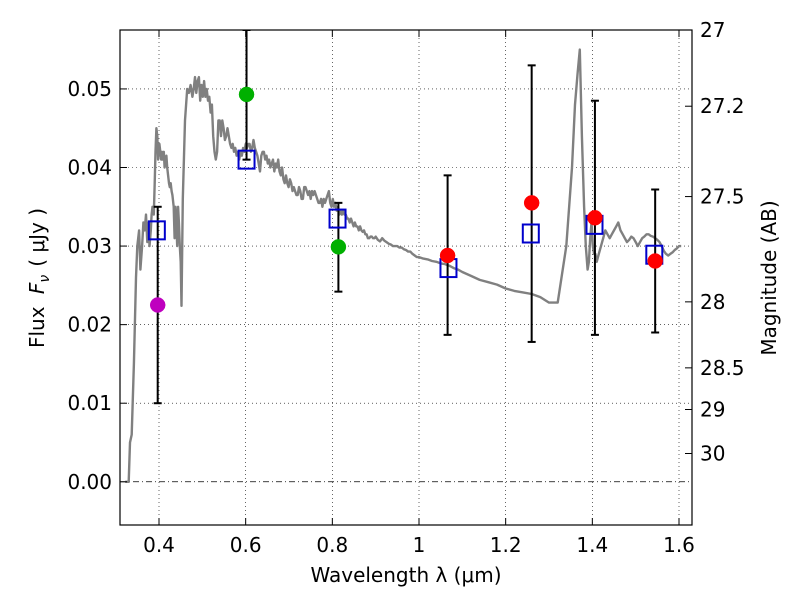 Image resolution: width=800 pixels, height=600 pixels. Describe the element at coordinates (89, 89) in the screenshot. I see `y-tick-label: 0.05` at that location.